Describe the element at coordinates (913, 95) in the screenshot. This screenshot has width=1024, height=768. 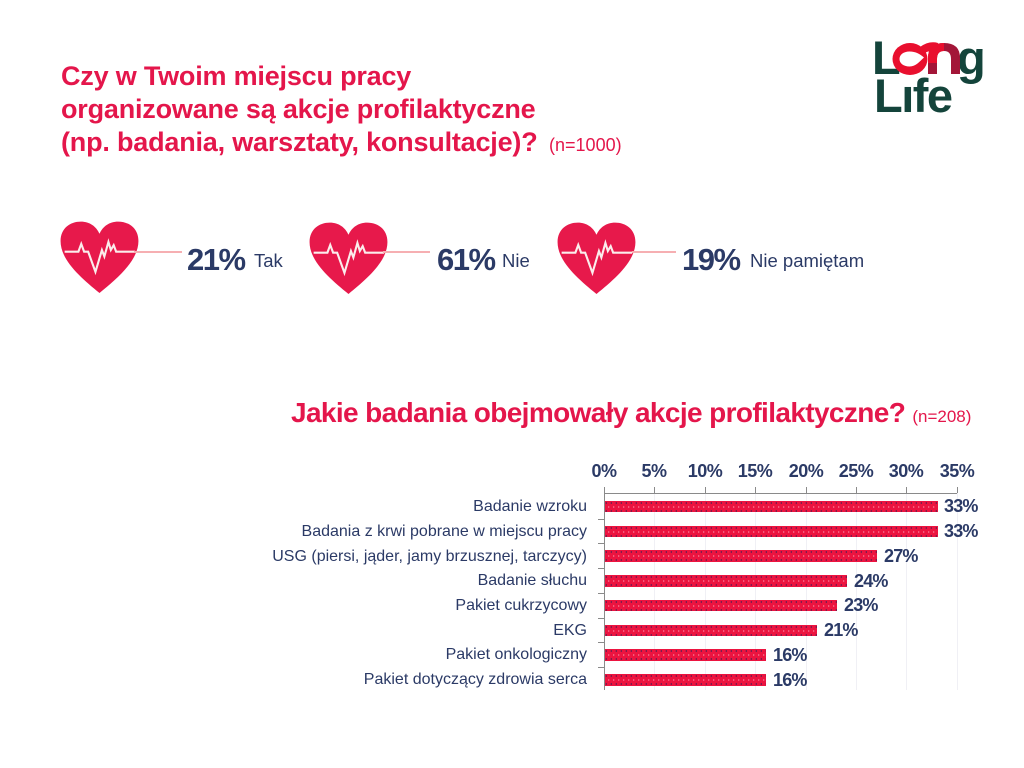
I see `svg-text: Lıfe` at that location.